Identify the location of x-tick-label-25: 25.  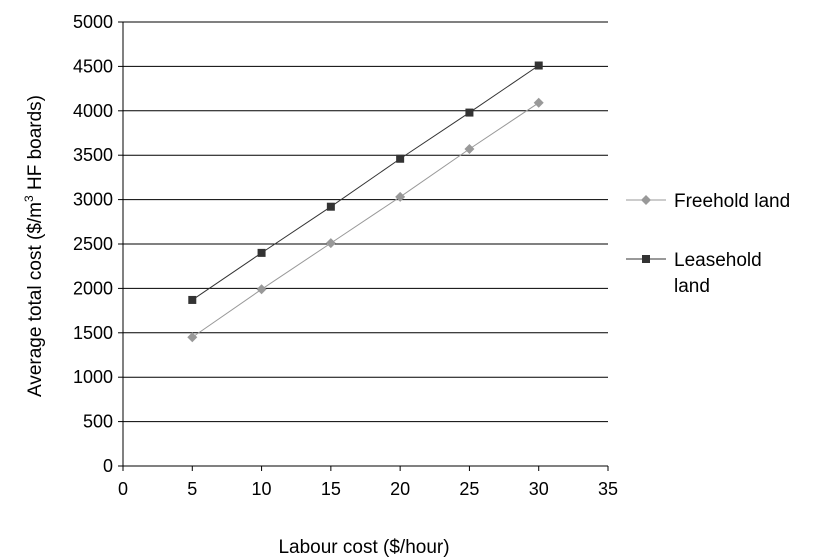
(469, 489).